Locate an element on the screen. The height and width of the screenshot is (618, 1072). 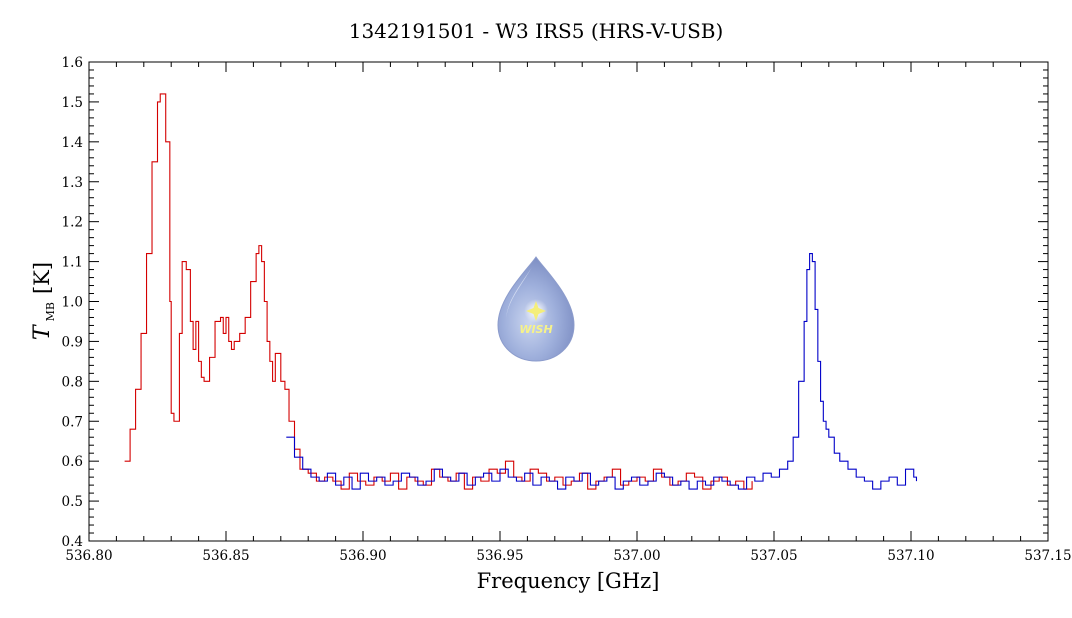
y-tick-label: 0.9 is located at coordinates (72, 342).